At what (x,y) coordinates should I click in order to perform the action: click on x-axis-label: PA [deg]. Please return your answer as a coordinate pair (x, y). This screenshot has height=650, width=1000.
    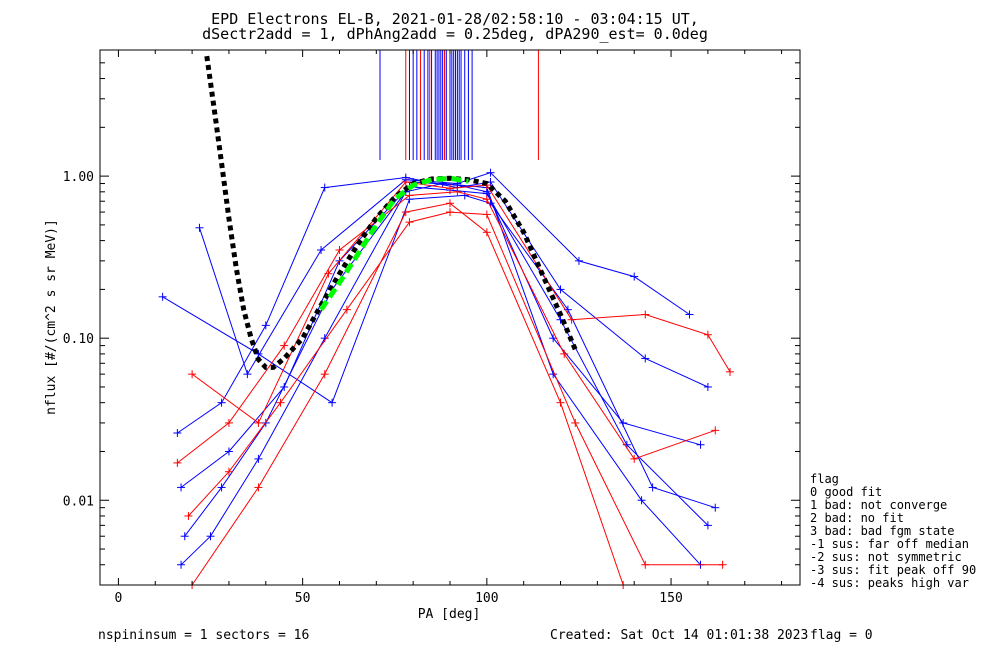
    Looking at the image, I should click on (449, 614).